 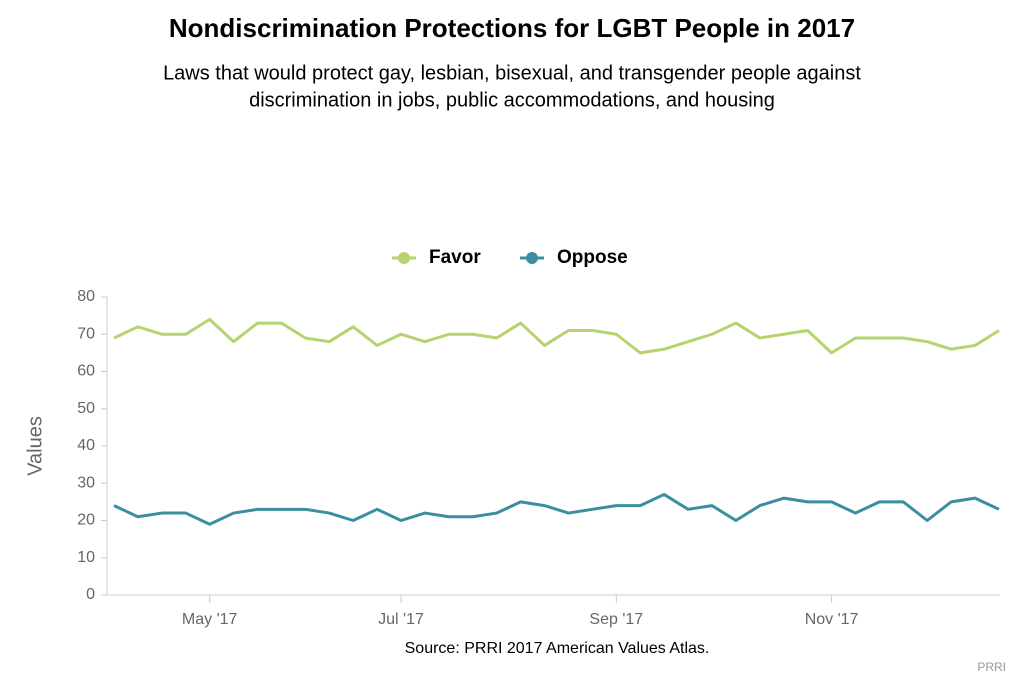 What do you see at coordinates (86, 408) in the screenshot?
I see `y-tick-label: 50` at bounding box center [86, 408].